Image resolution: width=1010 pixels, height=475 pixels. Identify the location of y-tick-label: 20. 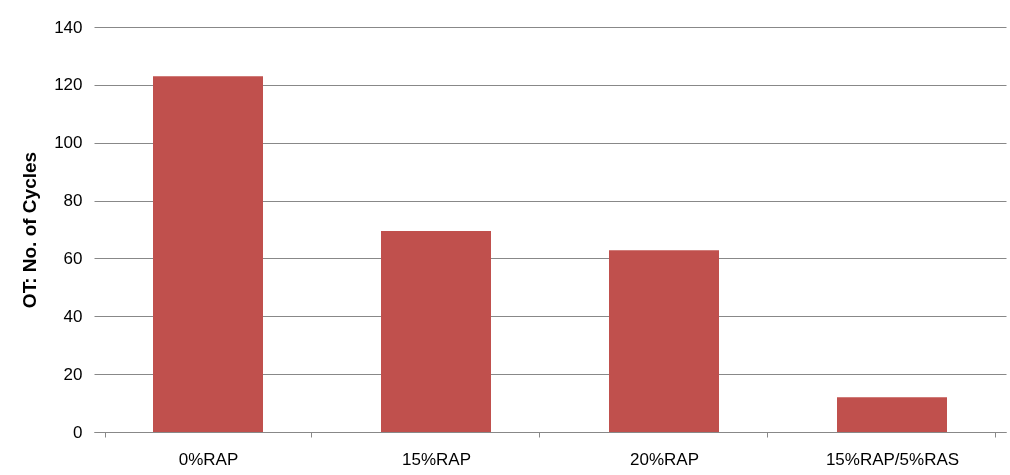
(73, 374).